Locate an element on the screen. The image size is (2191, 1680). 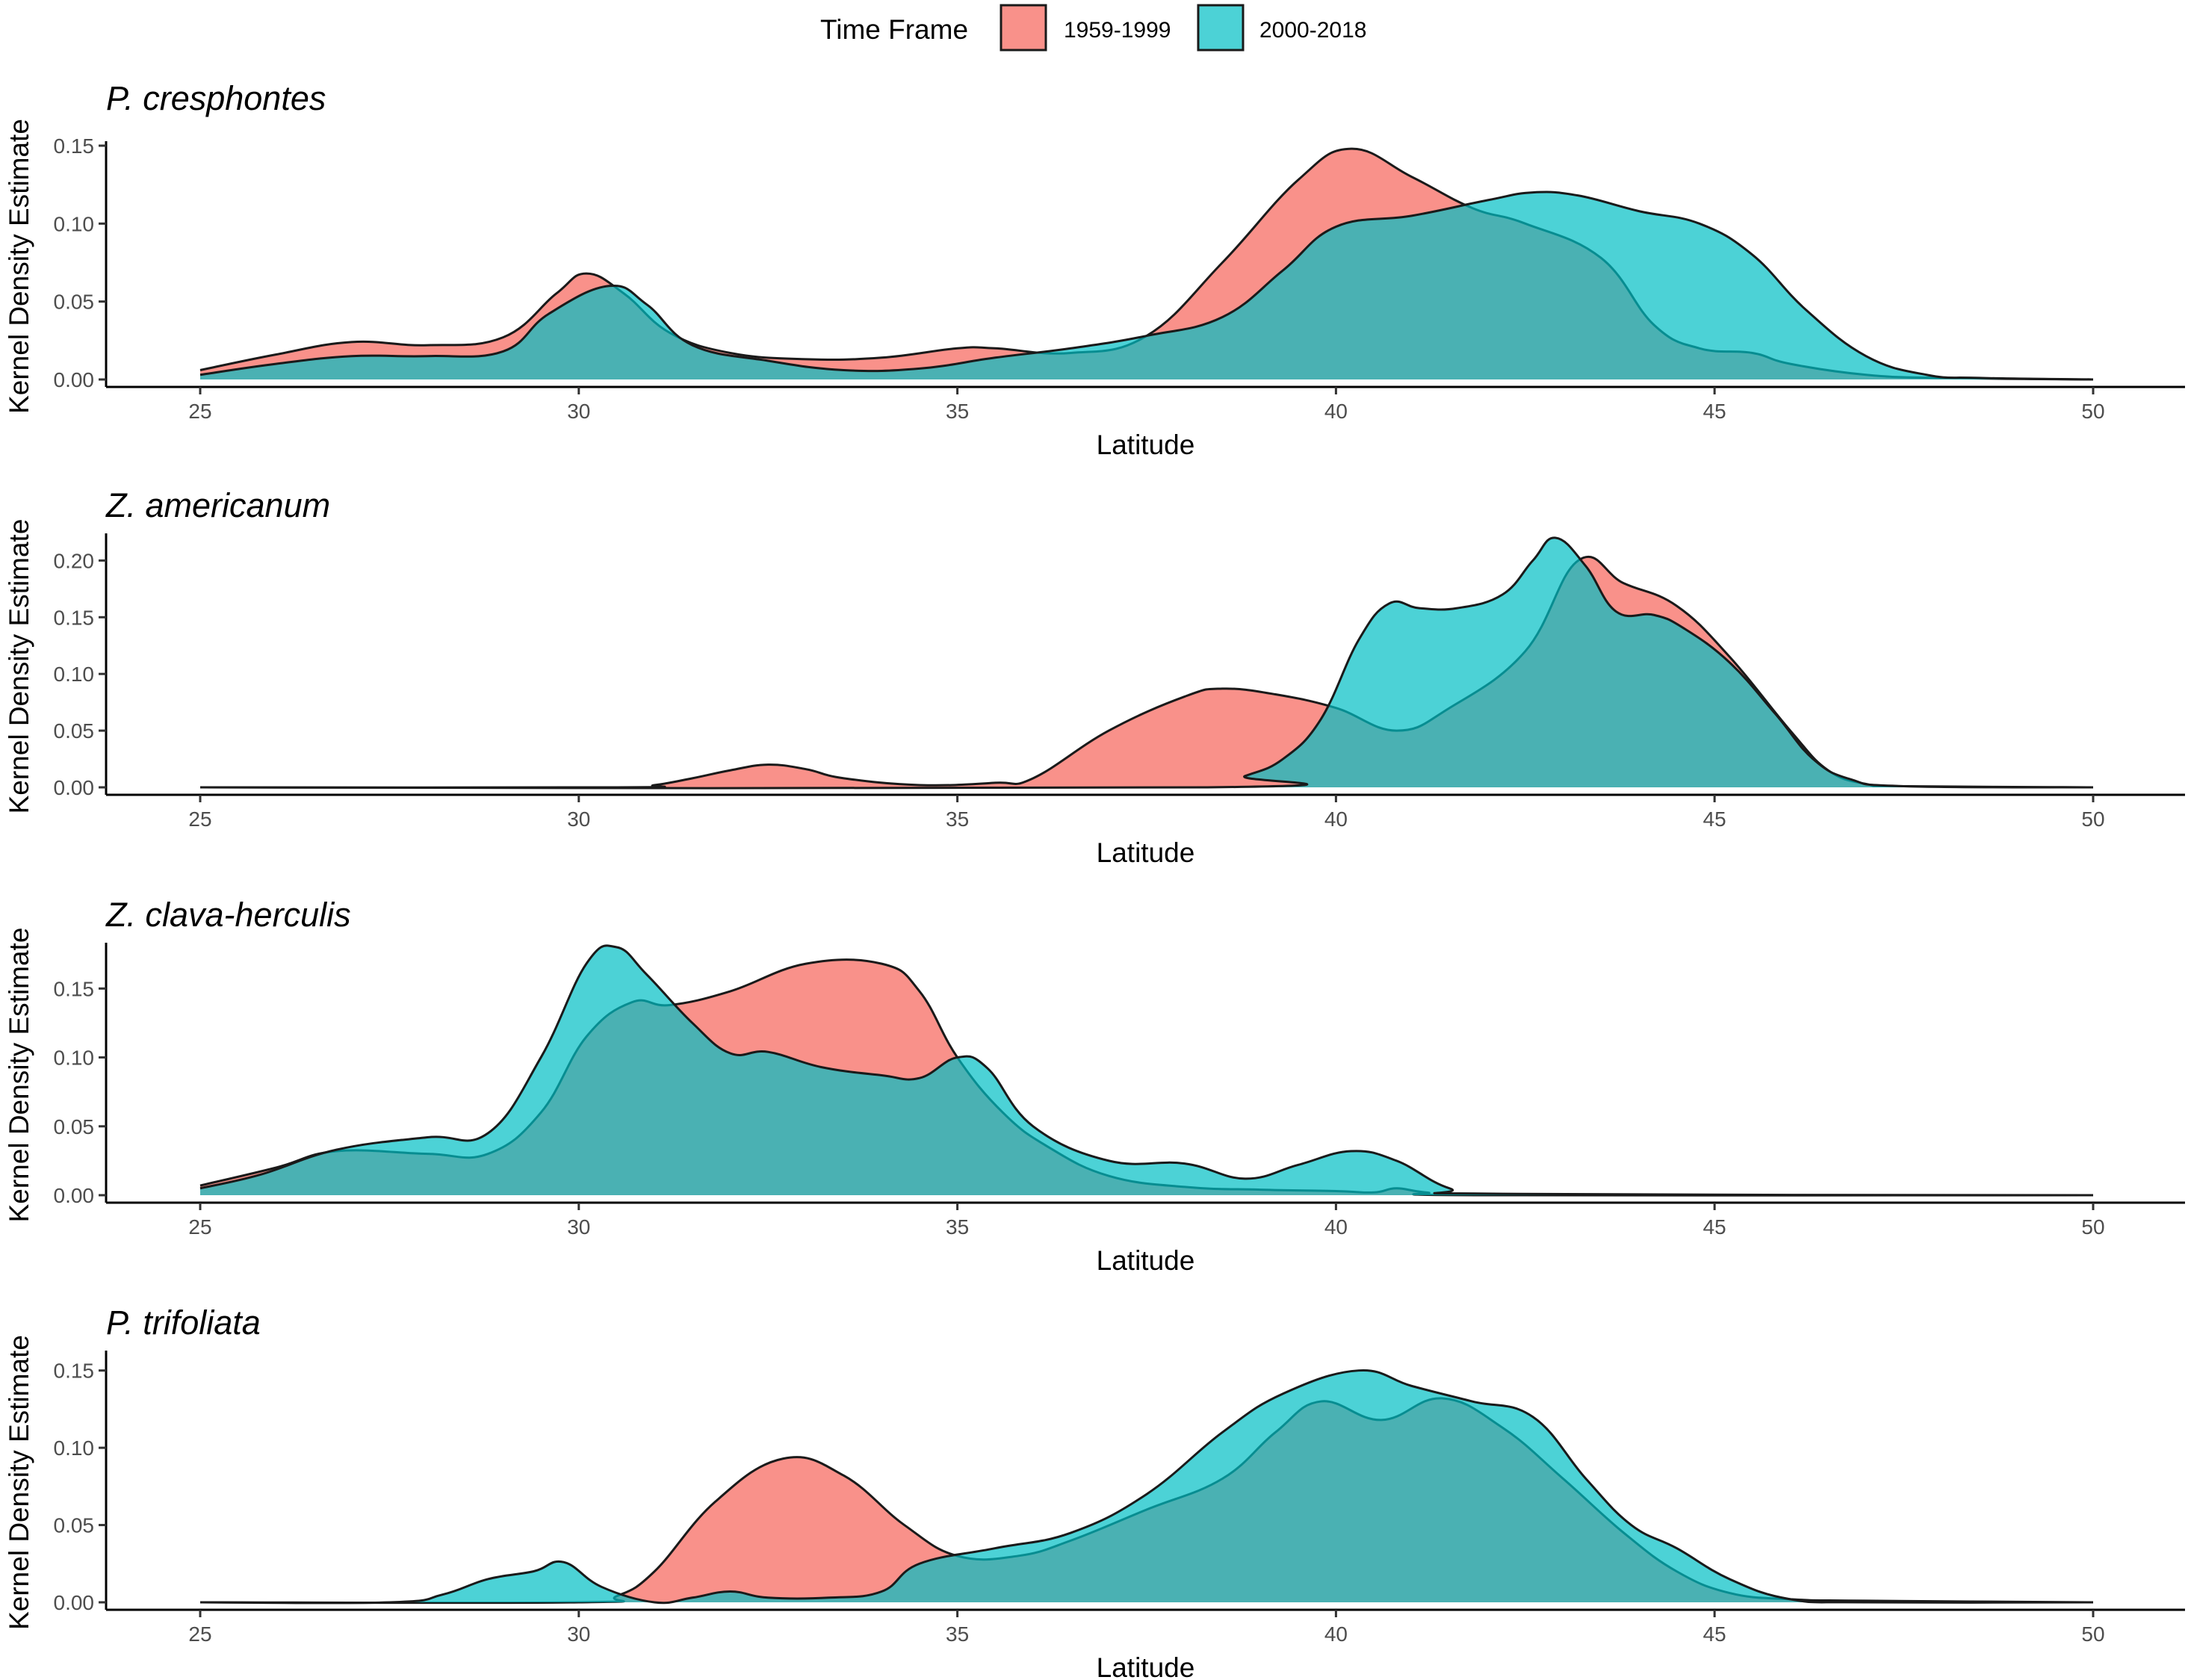
legend-swatch-1959-1999 is located at coordinates (1023, 28).